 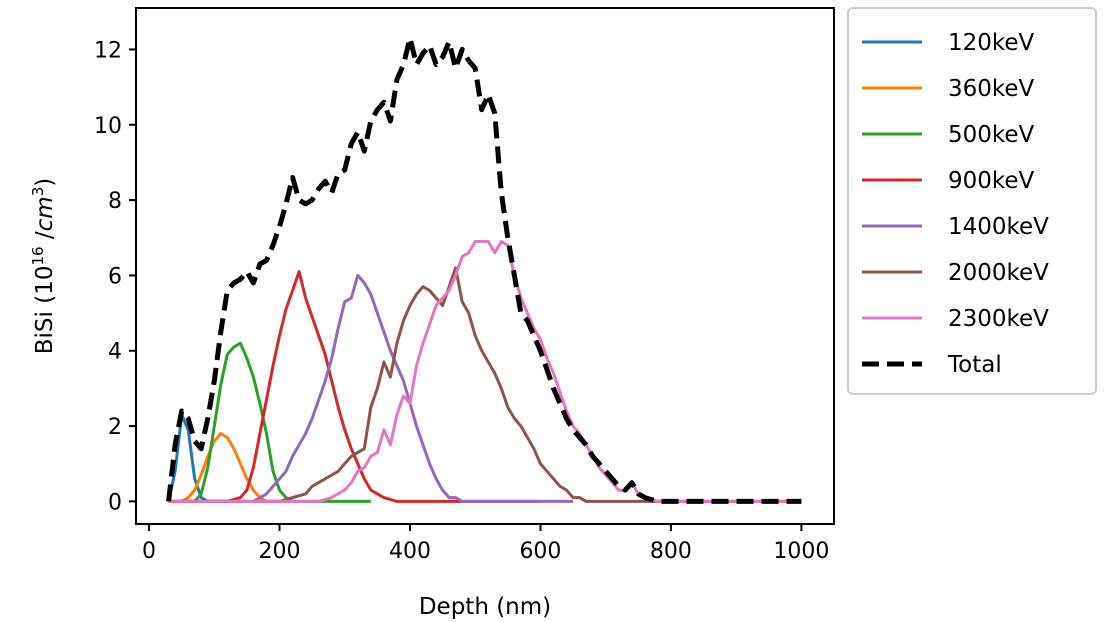 What do you see at coordinates (108, 126) in the screenshot?
I see `y-tick-label: 10` at bounding box center [108, 126].